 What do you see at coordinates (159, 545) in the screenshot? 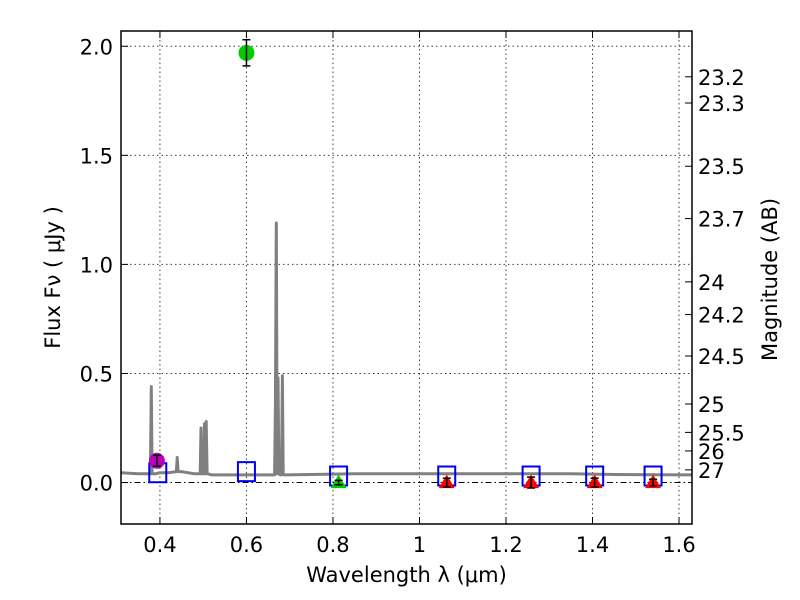
I see `x-tick-label: 0.4` at bounding box center [159, 545].